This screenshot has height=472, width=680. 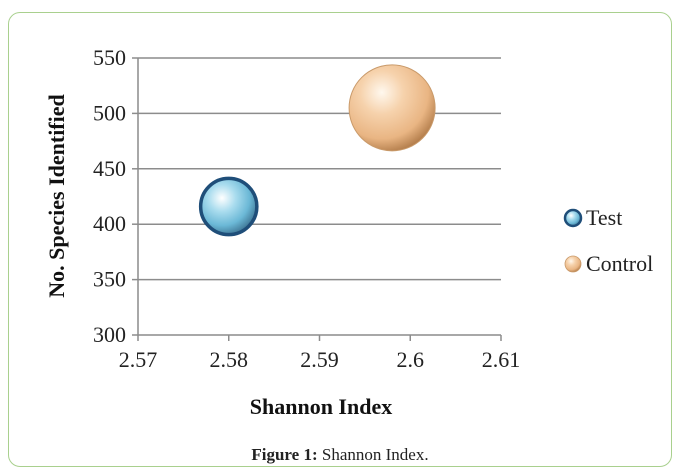 What do you see at coordinates (604, 217) in the screenshot?
I see `legend-label-test: Test` at bounding box center [604, 217].